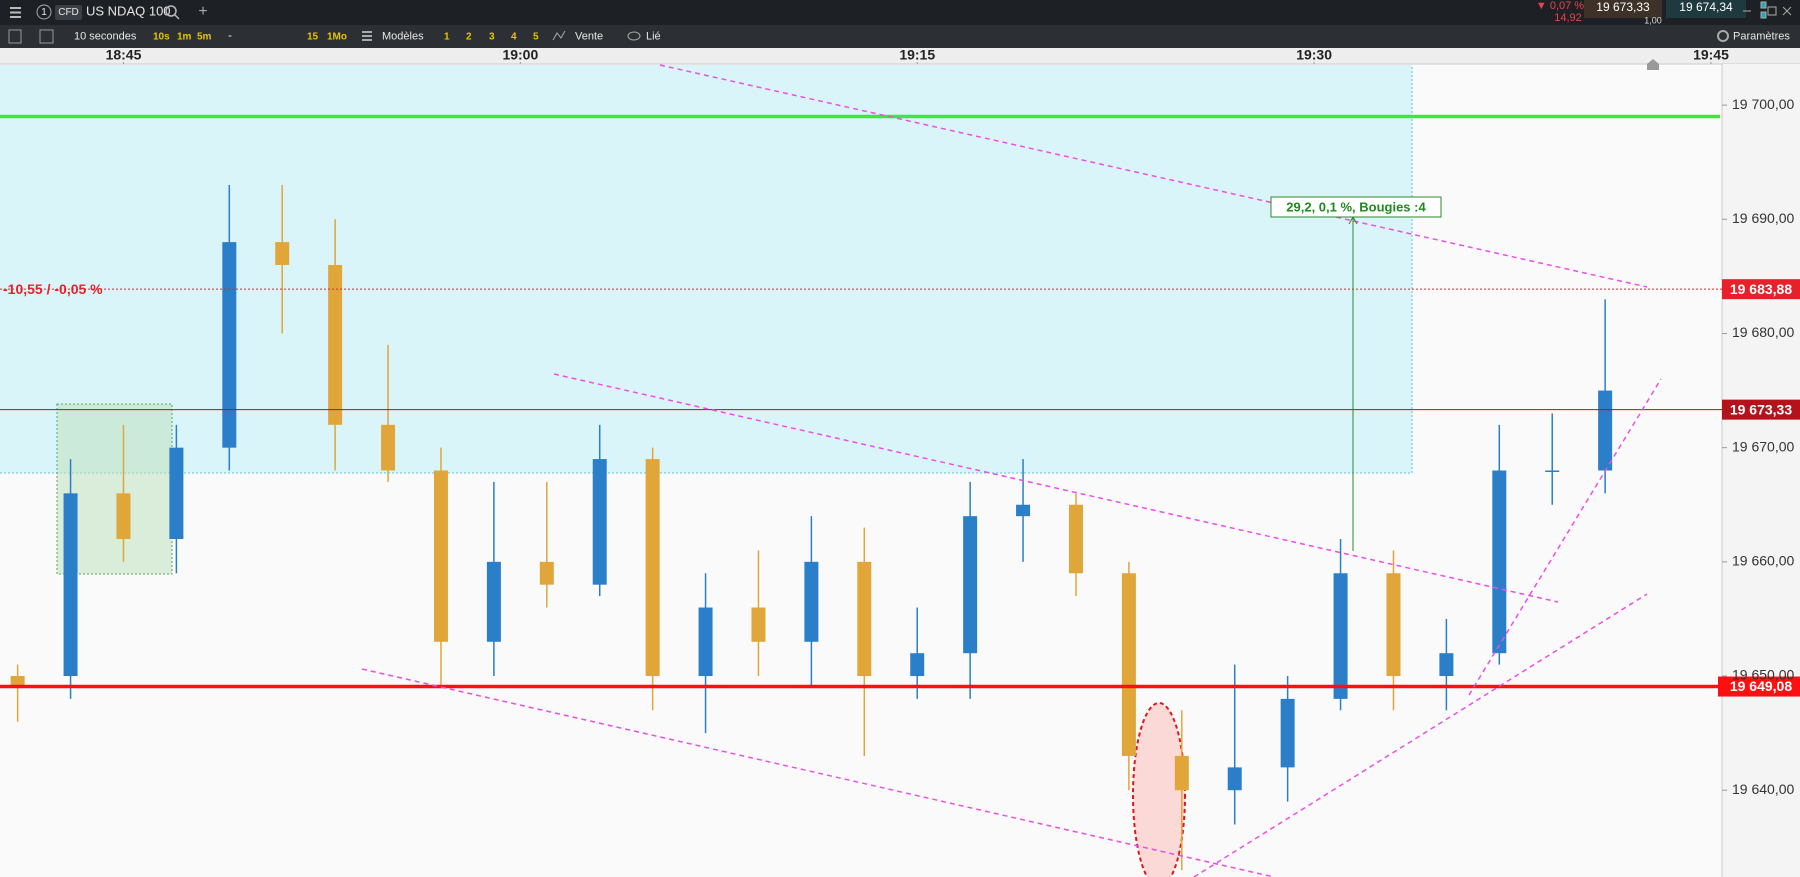 The image size is (1800, 877). Describe the element at coordinates (53, 289) in the screenshot. I see `price-line-note: -10,55 / -0,05 %` at that location.